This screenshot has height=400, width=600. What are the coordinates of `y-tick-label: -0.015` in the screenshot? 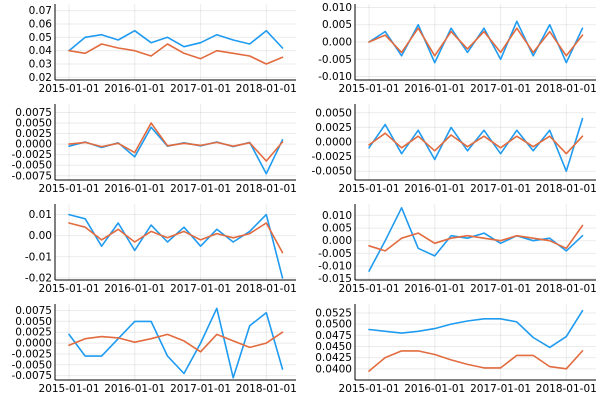 It's located at (335, 279).